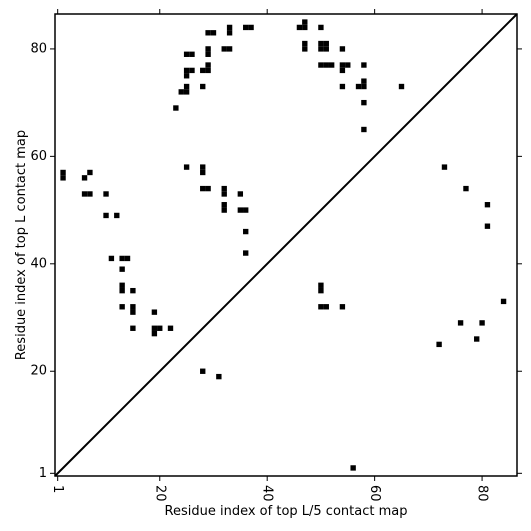 The image size is (531, 531). Describe the element at coordinates (159, 493) in the screenshot. I see `x-tick-label: 20` at that location.